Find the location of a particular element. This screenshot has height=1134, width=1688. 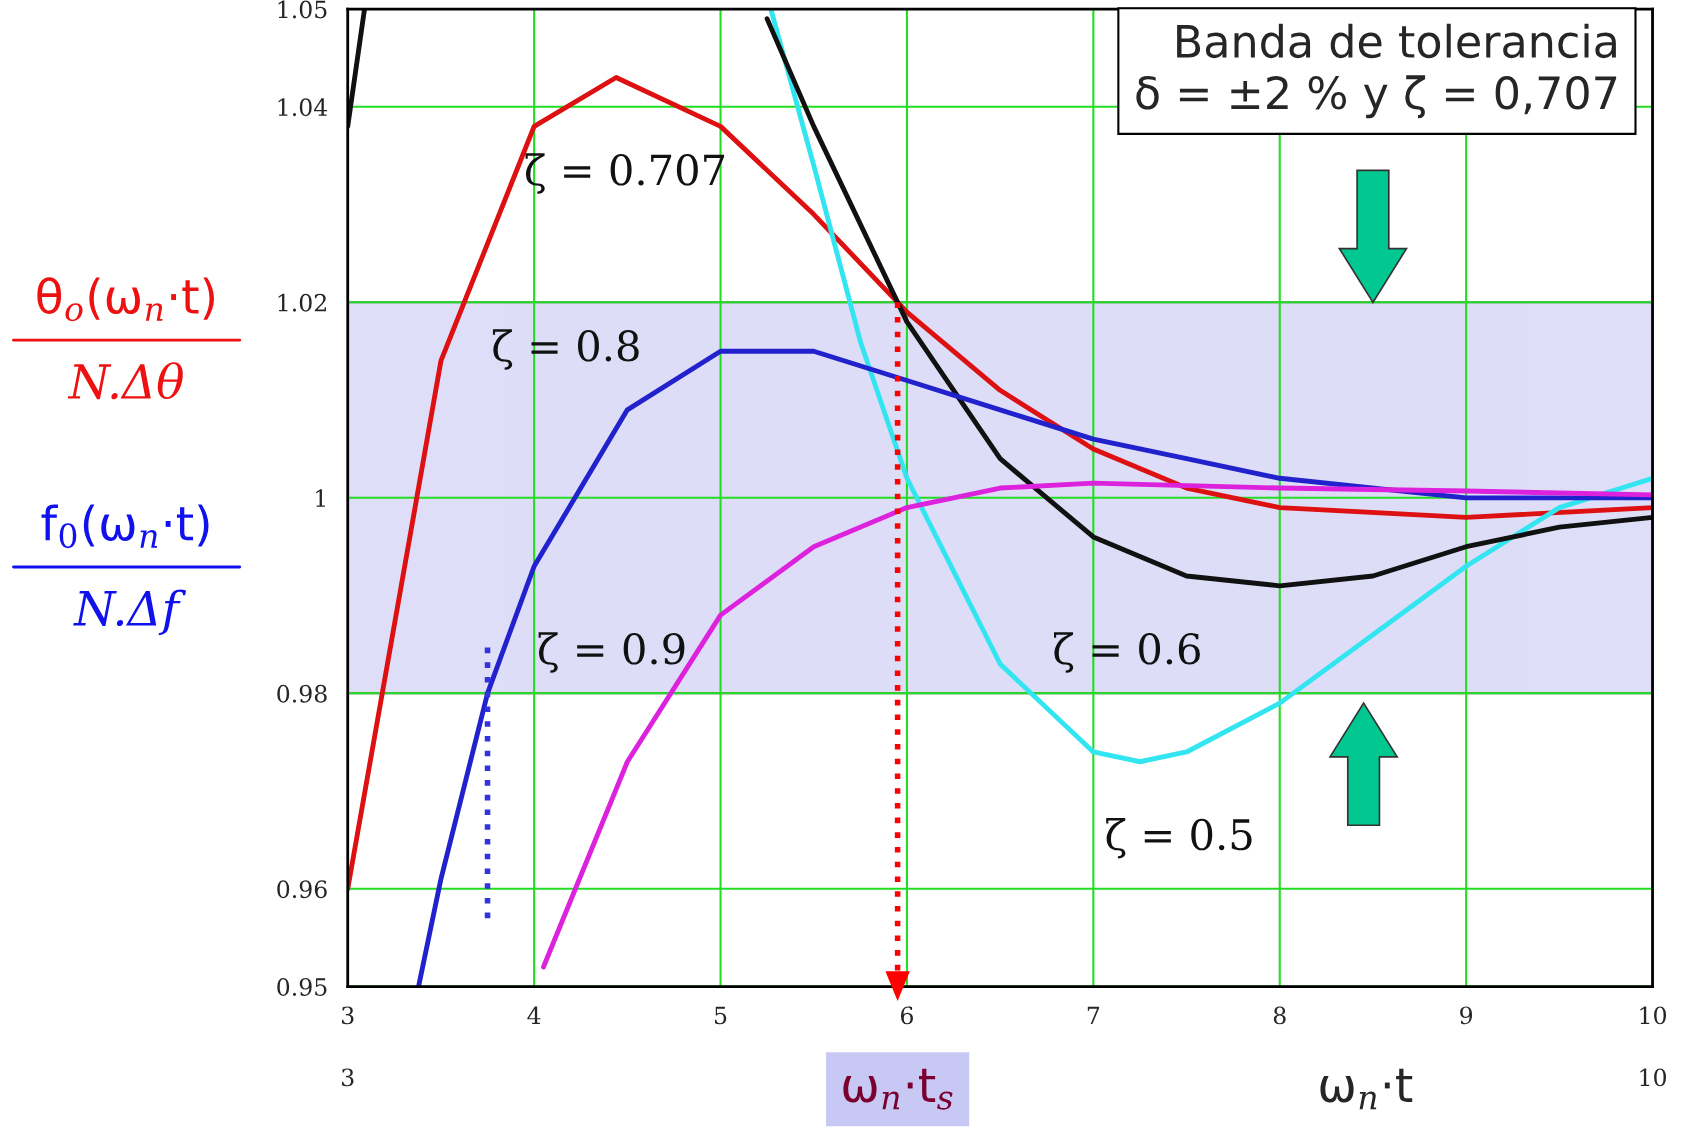

x-tick-label: 6 is located at coordinates (907, 1015).